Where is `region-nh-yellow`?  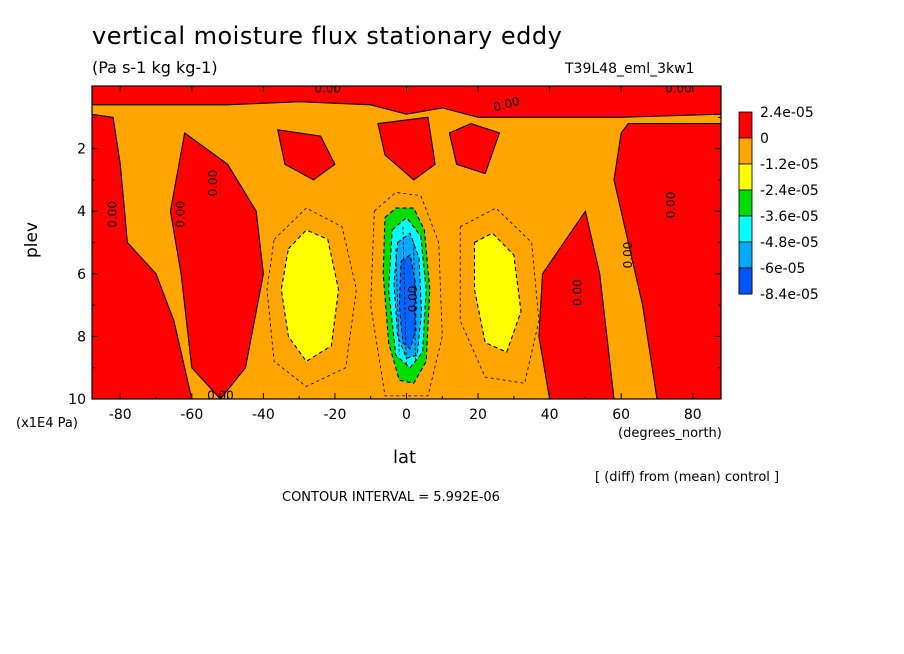
region-nh-yellow is located at coordinates (497, 292).